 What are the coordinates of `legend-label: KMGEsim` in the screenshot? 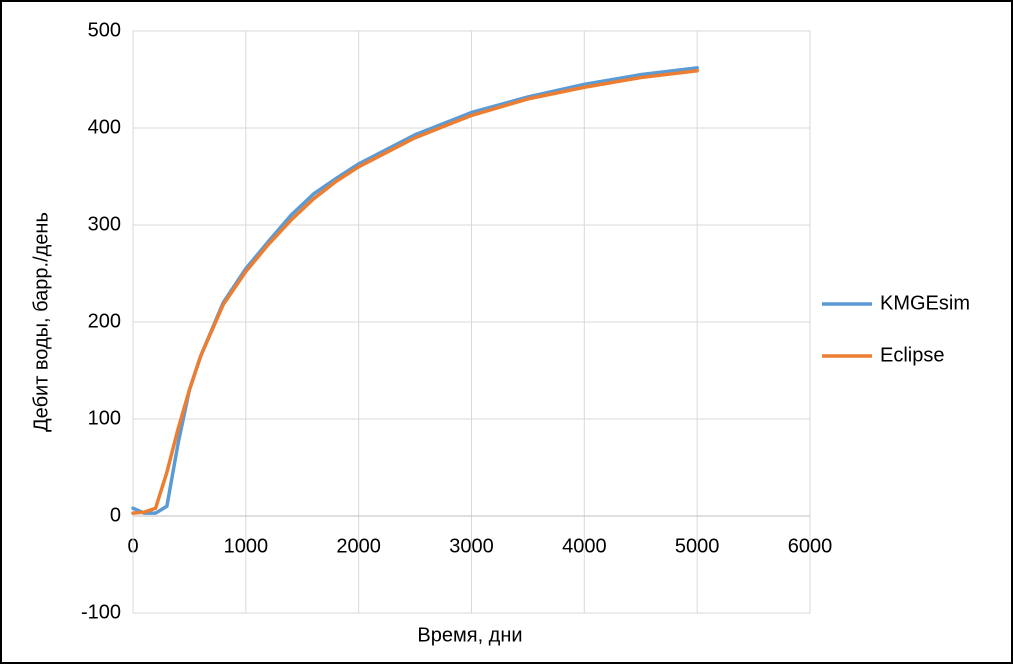 It's located at (925, 303).